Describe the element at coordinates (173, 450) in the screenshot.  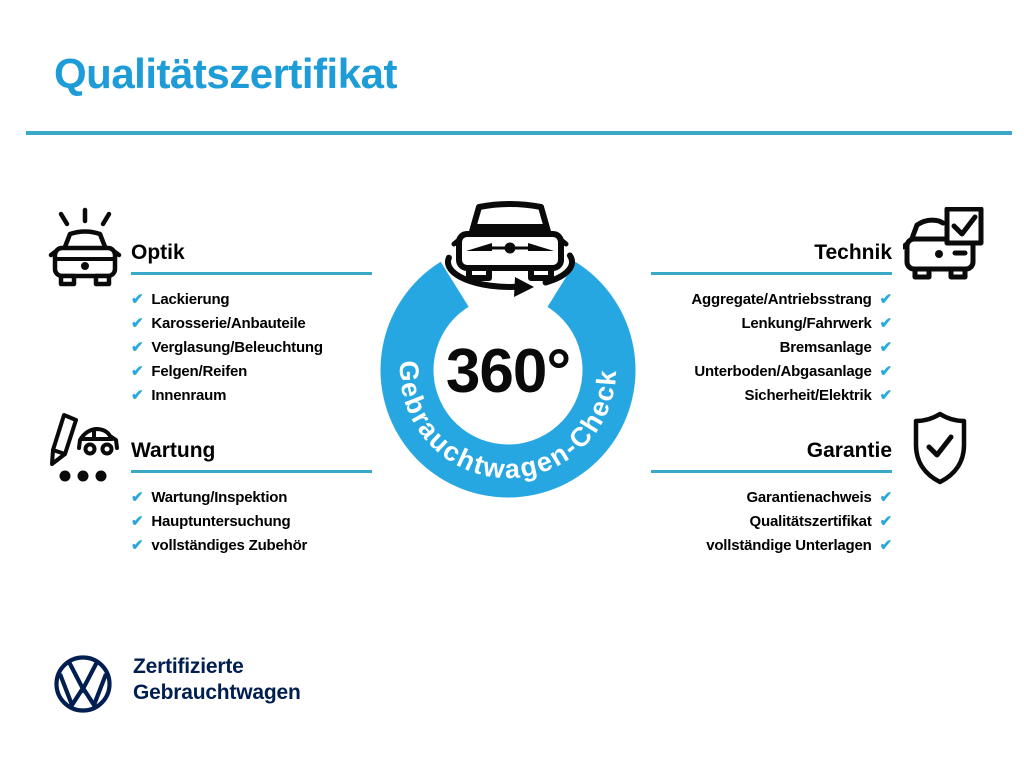
I see `section-wartung-title: Wartung` at that location.